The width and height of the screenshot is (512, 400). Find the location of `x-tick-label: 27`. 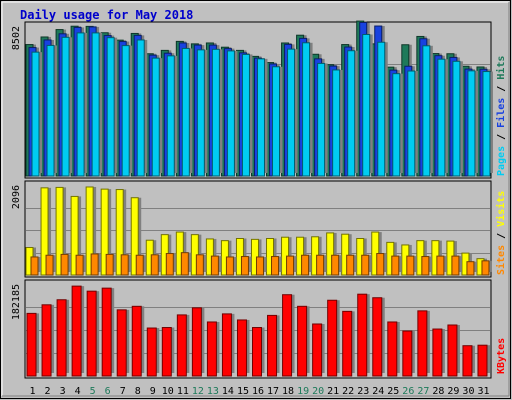

x-tick-label: 27 is located at coordinates (423, 391).